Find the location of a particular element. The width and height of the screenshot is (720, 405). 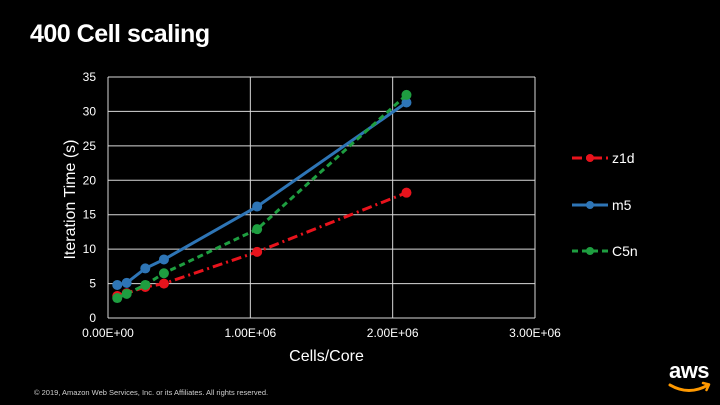

aws-smile-icon is located at coordinates (689, 386).